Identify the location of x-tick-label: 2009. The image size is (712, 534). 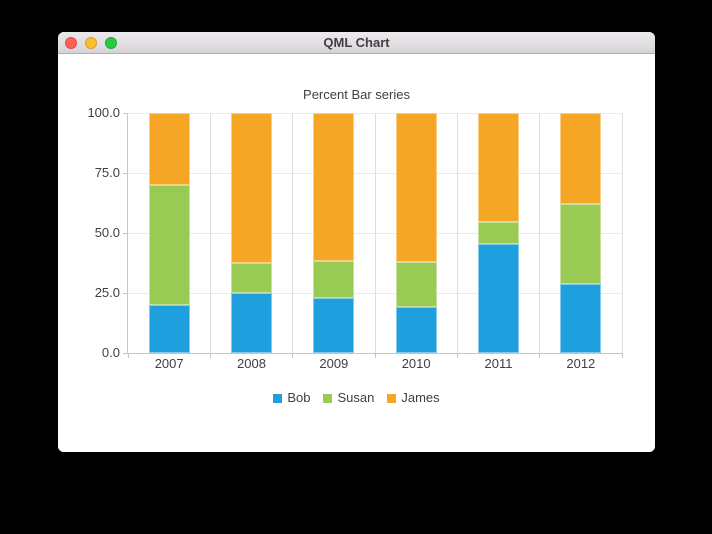
(334, 363).